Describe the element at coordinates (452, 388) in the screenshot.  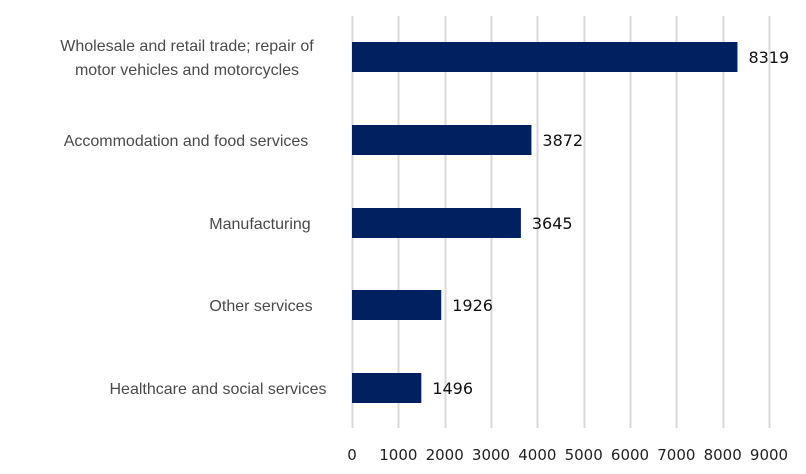
I see `bar-value-label: 1496` at that location.